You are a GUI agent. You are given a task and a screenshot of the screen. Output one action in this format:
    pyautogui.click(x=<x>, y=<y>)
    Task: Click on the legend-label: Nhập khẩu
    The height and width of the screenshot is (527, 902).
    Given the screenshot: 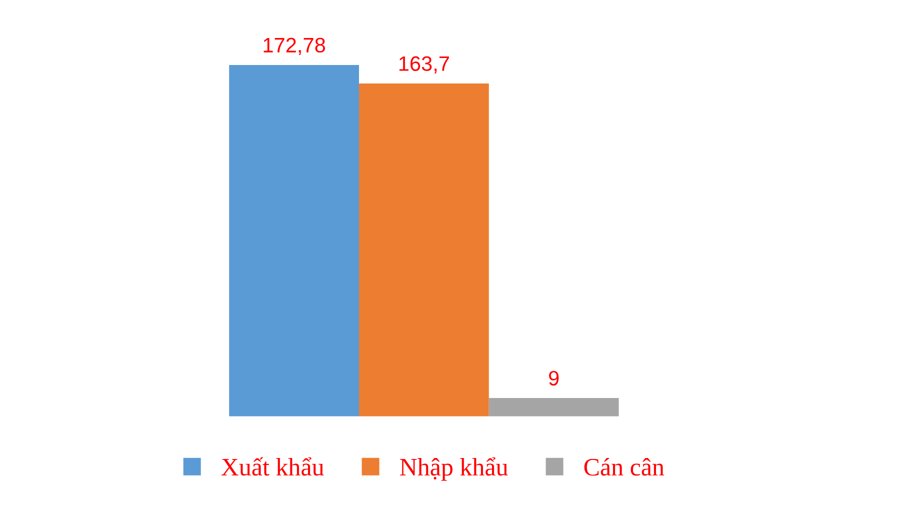 What is the action you would take?
    pyautogui.click(x=454, y=469)
    